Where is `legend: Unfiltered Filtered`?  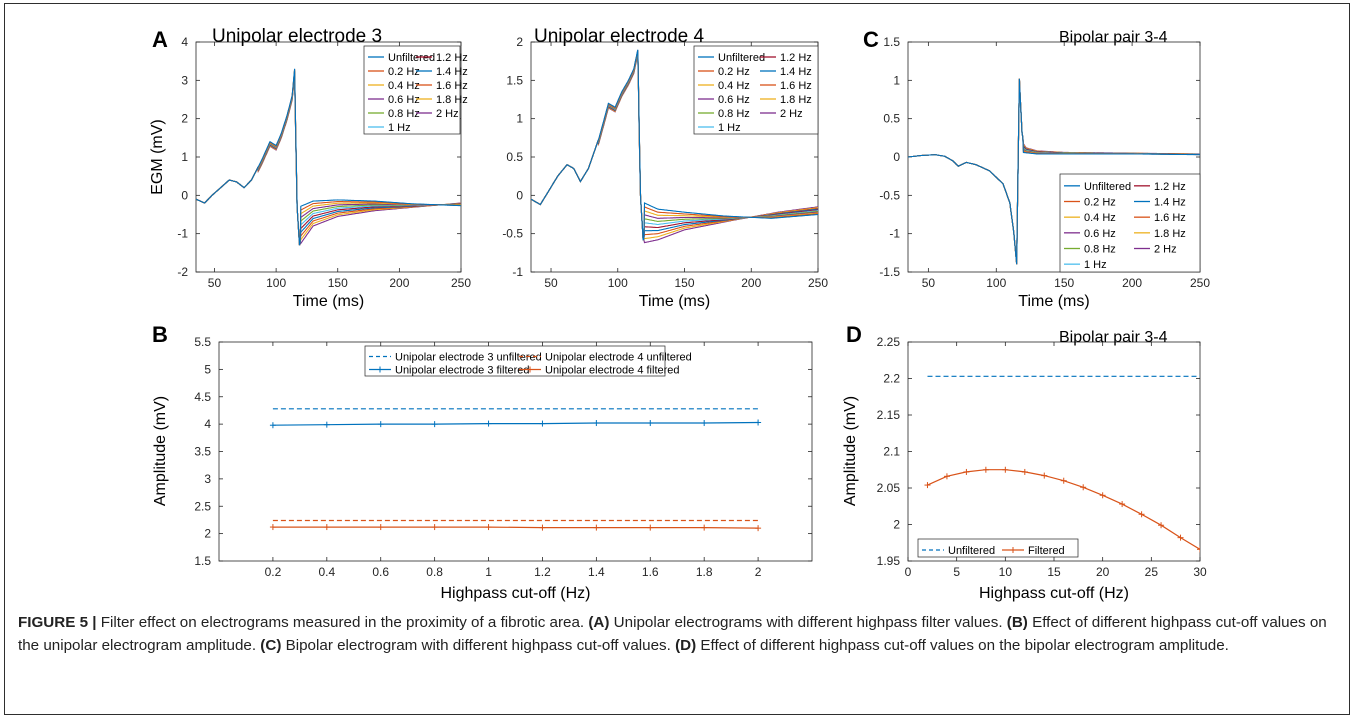
legend: Unfiltered Filtered is located at coordinates (998, 548).